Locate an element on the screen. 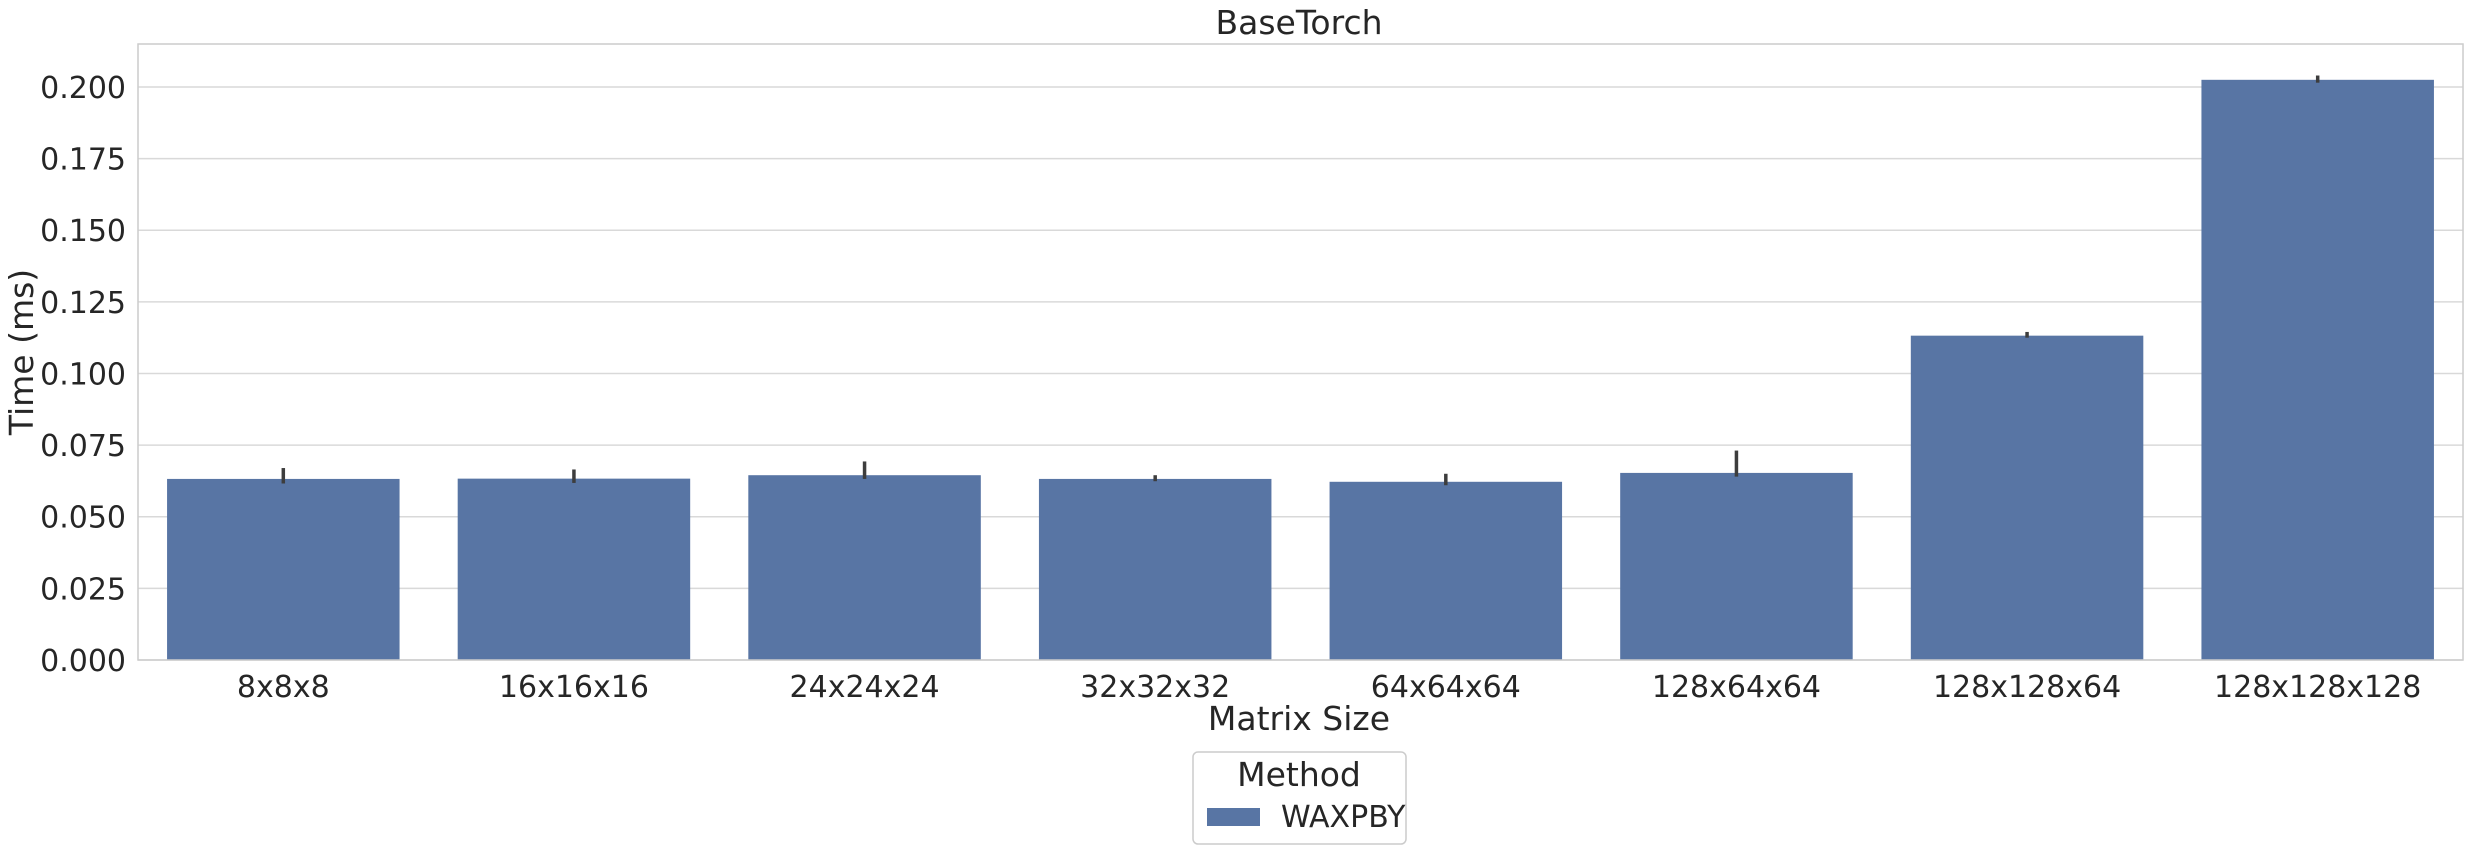  chart-title: BaseTorch is located at coordinates (1299, 22).